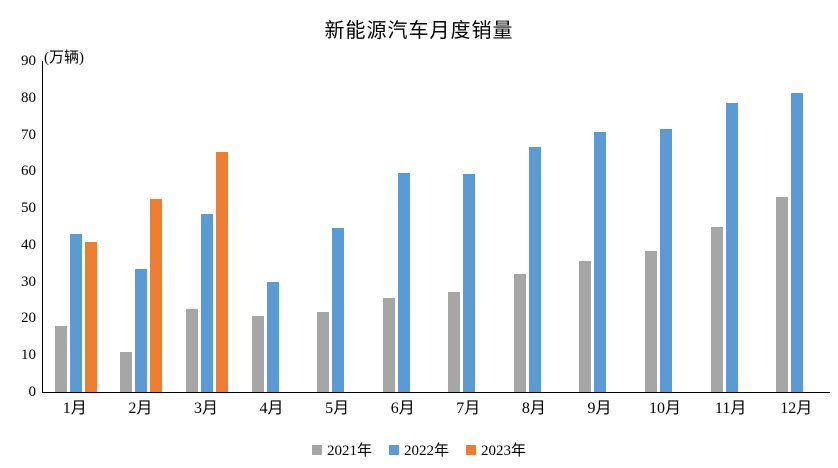  I want to click on y-axis-tick-label: 40, so click(28, 244).